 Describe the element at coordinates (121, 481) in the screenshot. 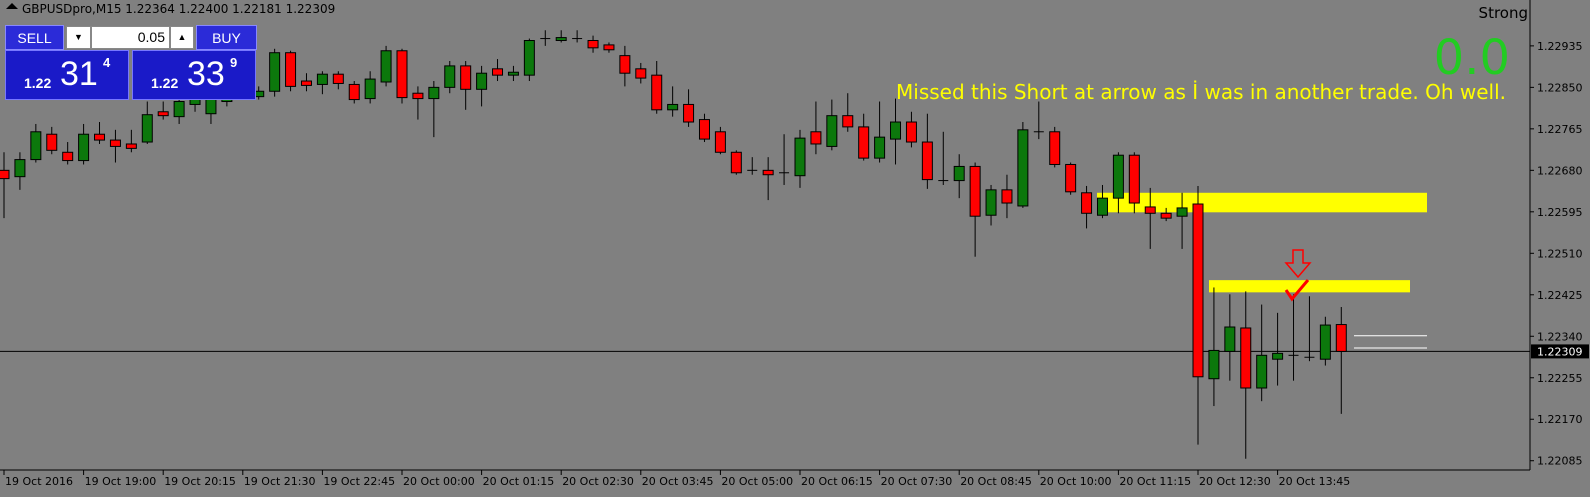

I see `x-tick-label: 19 Oct 19:00` at that location.